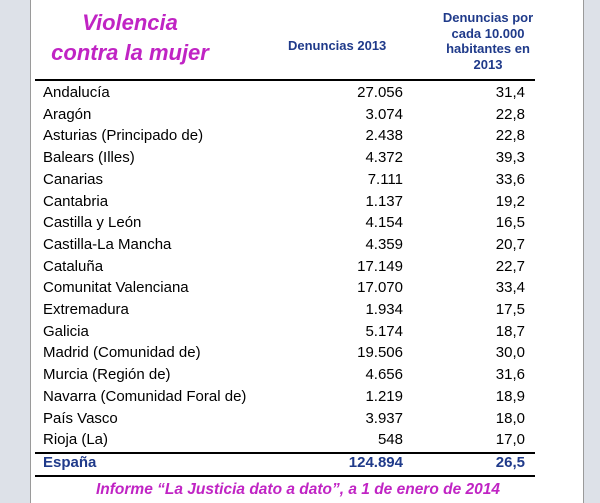 The height and width of the screenshot is (503, 600). Describe the element at coordinates (66, 331) in the screenshot. I see `region-name: Galicia` at that location.